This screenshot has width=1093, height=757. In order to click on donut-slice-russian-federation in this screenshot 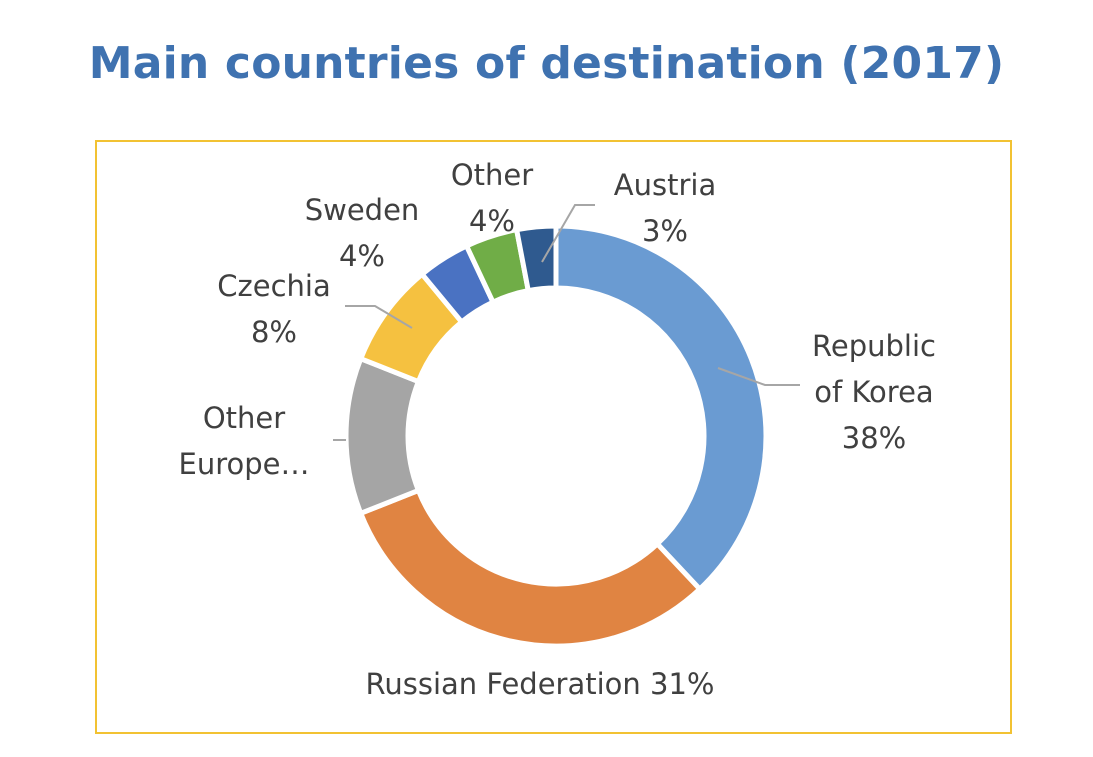, I will do `click(530, 568)`.